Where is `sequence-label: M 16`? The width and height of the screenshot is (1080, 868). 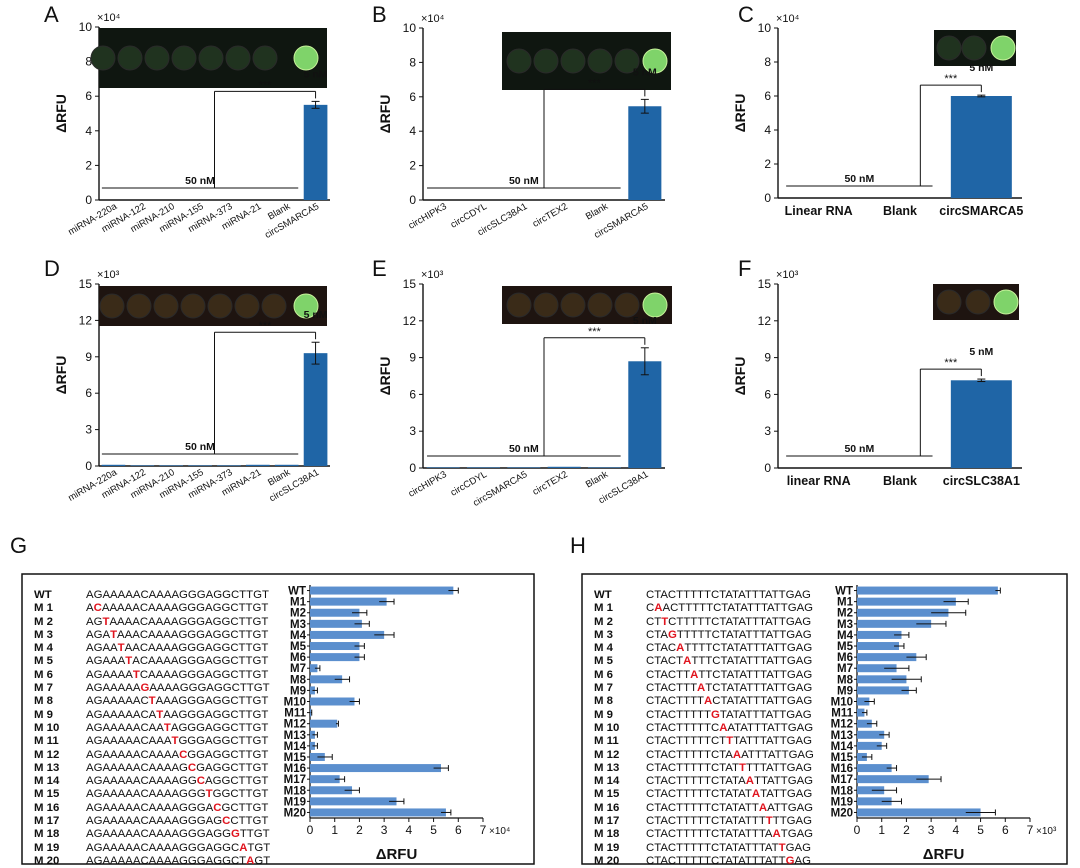
sequence-label: M 16 is located at coordinates (47, 807).